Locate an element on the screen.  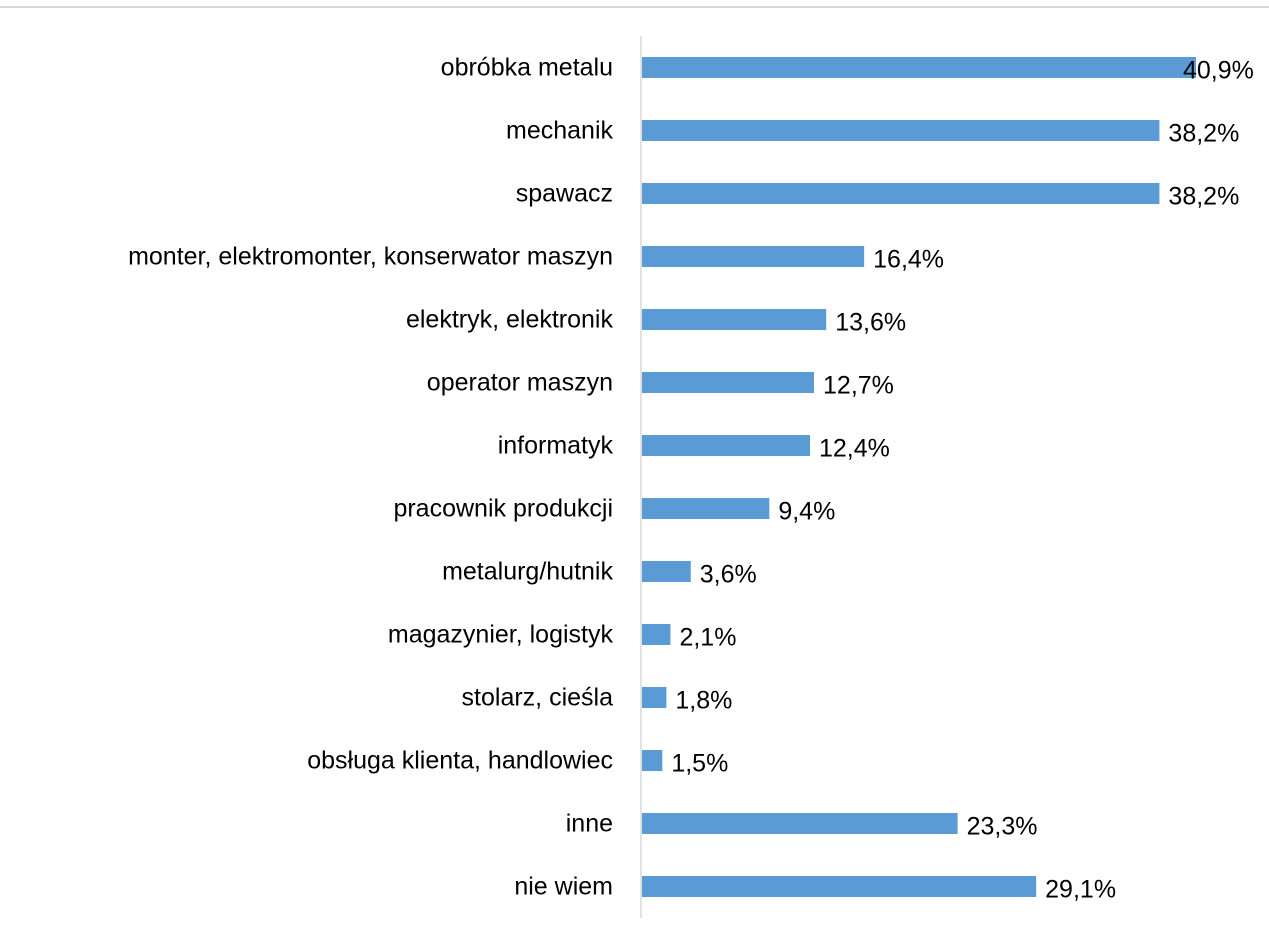
data-label: 12,7% is located at coordinates (858, 386).